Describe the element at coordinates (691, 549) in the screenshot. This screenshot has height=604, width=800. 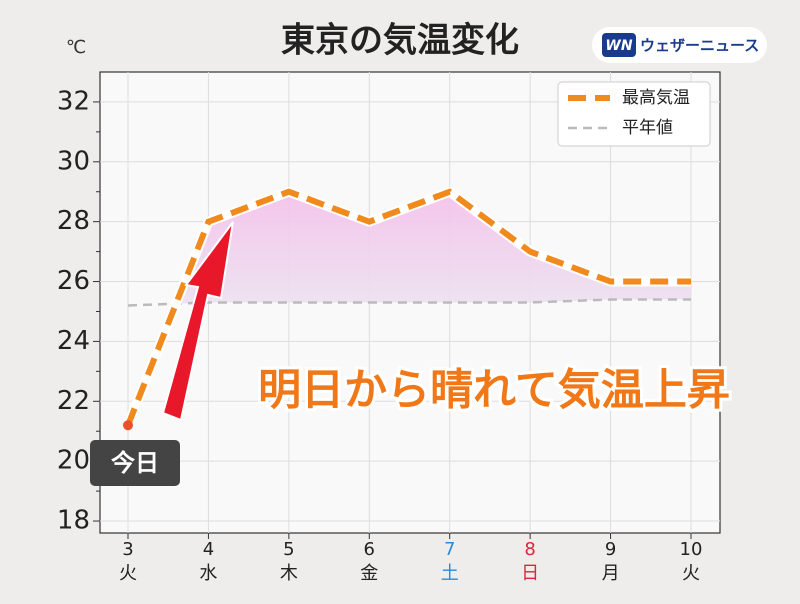
I see `x-tick-label: 10` at that location.